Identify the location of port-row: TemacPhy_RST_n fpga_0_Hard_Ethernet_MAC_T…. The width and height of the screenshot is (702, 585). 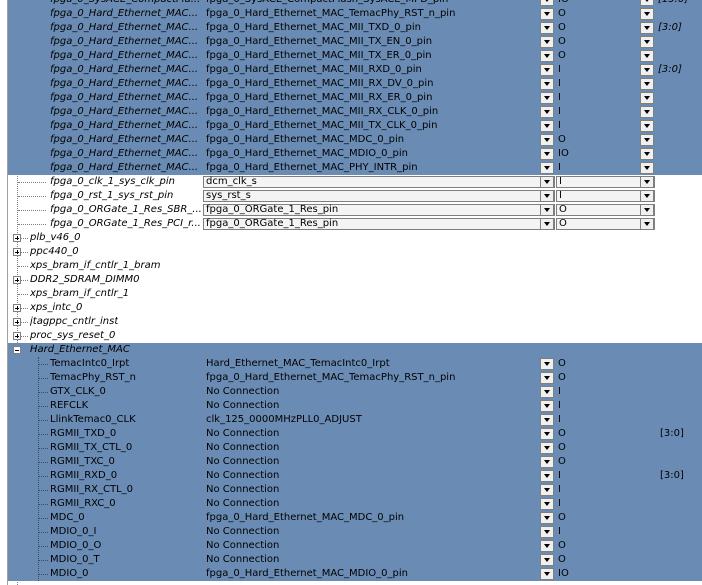
(355, 378).